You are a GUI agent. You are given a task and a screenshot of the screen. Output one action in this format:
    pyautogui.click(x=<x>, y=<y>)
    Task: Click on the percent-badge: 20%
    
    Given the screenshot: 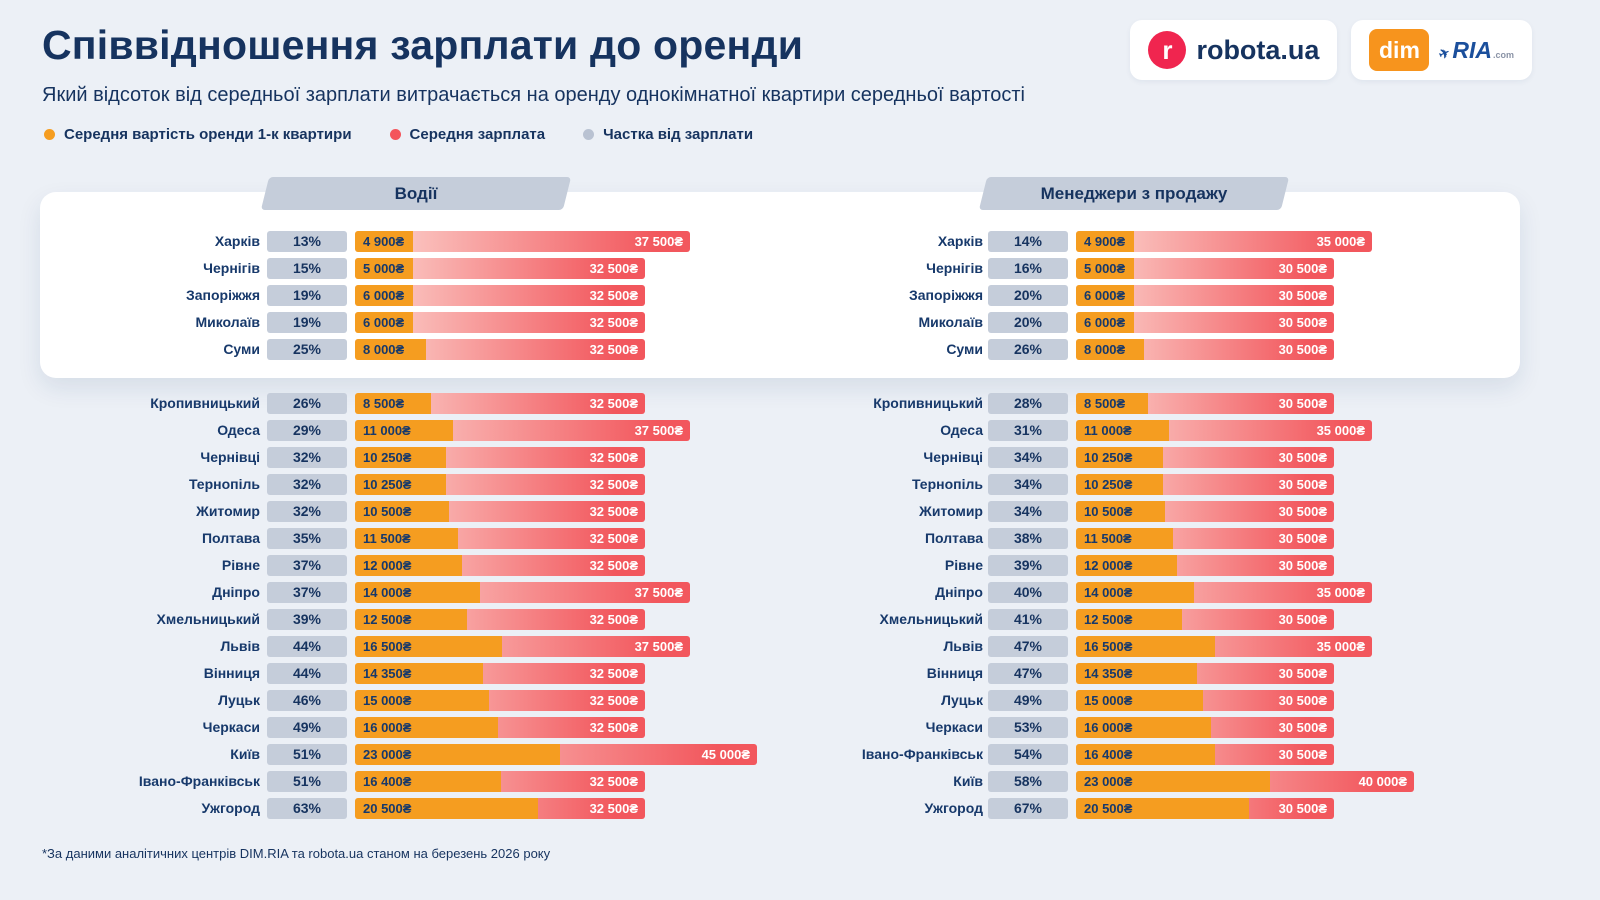 What is the action you would take?
    pyautogui.click(x=1028, y=322)
    